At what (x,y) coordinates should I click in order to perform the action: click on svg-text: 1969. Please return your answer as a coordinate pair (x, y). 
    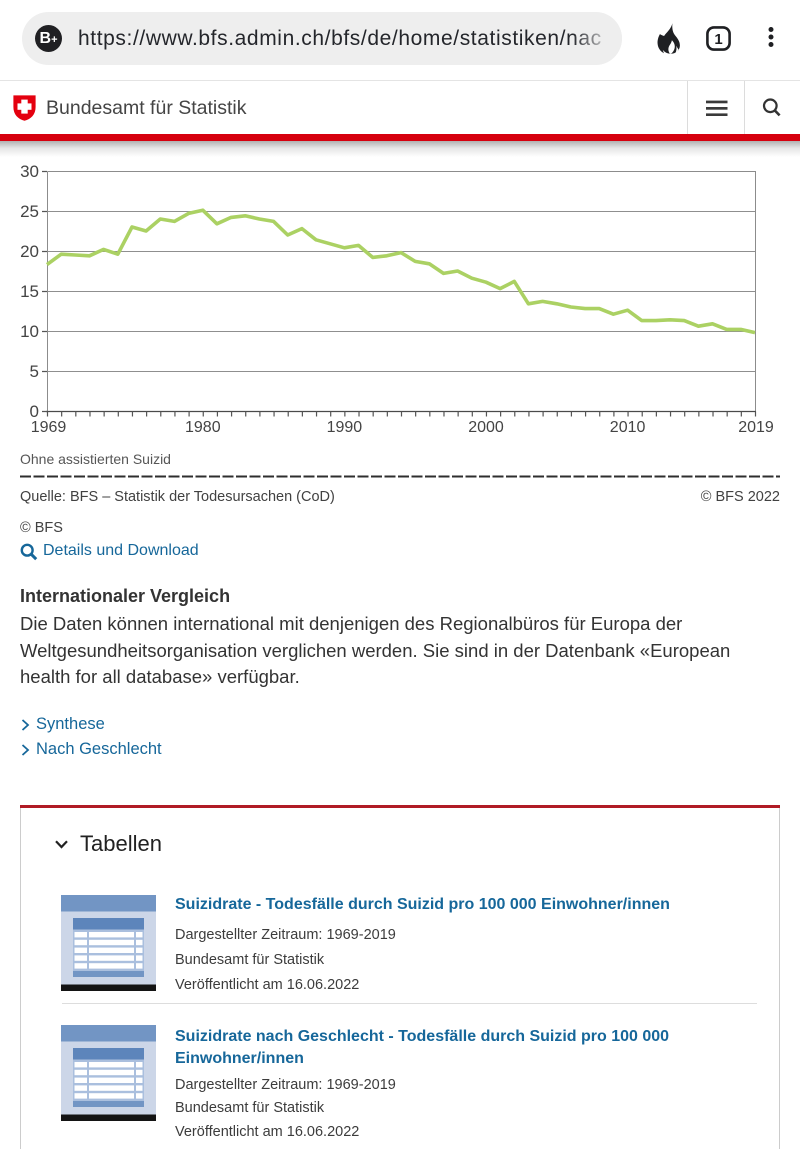
    Looking at the image, I should click on (49, 427).